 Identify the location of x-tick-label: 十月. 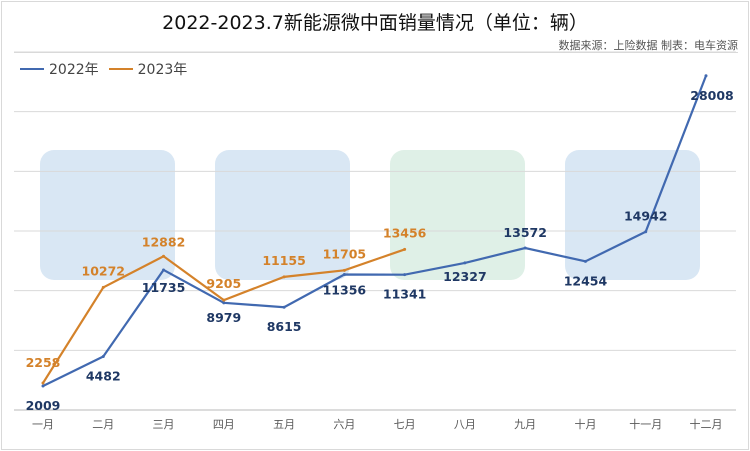
(585, 424).